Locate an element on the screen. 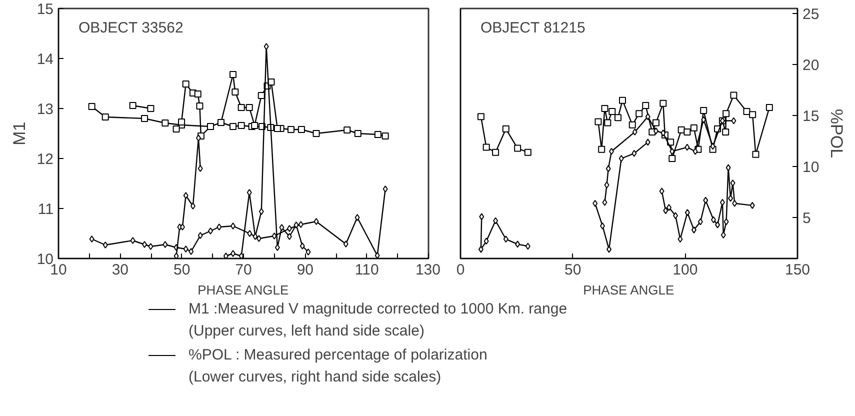 Image resolution: width=855 pixels, height=416 pixels. text: (Upper curves, left hand side scale) is located at coordinates (306, 331).